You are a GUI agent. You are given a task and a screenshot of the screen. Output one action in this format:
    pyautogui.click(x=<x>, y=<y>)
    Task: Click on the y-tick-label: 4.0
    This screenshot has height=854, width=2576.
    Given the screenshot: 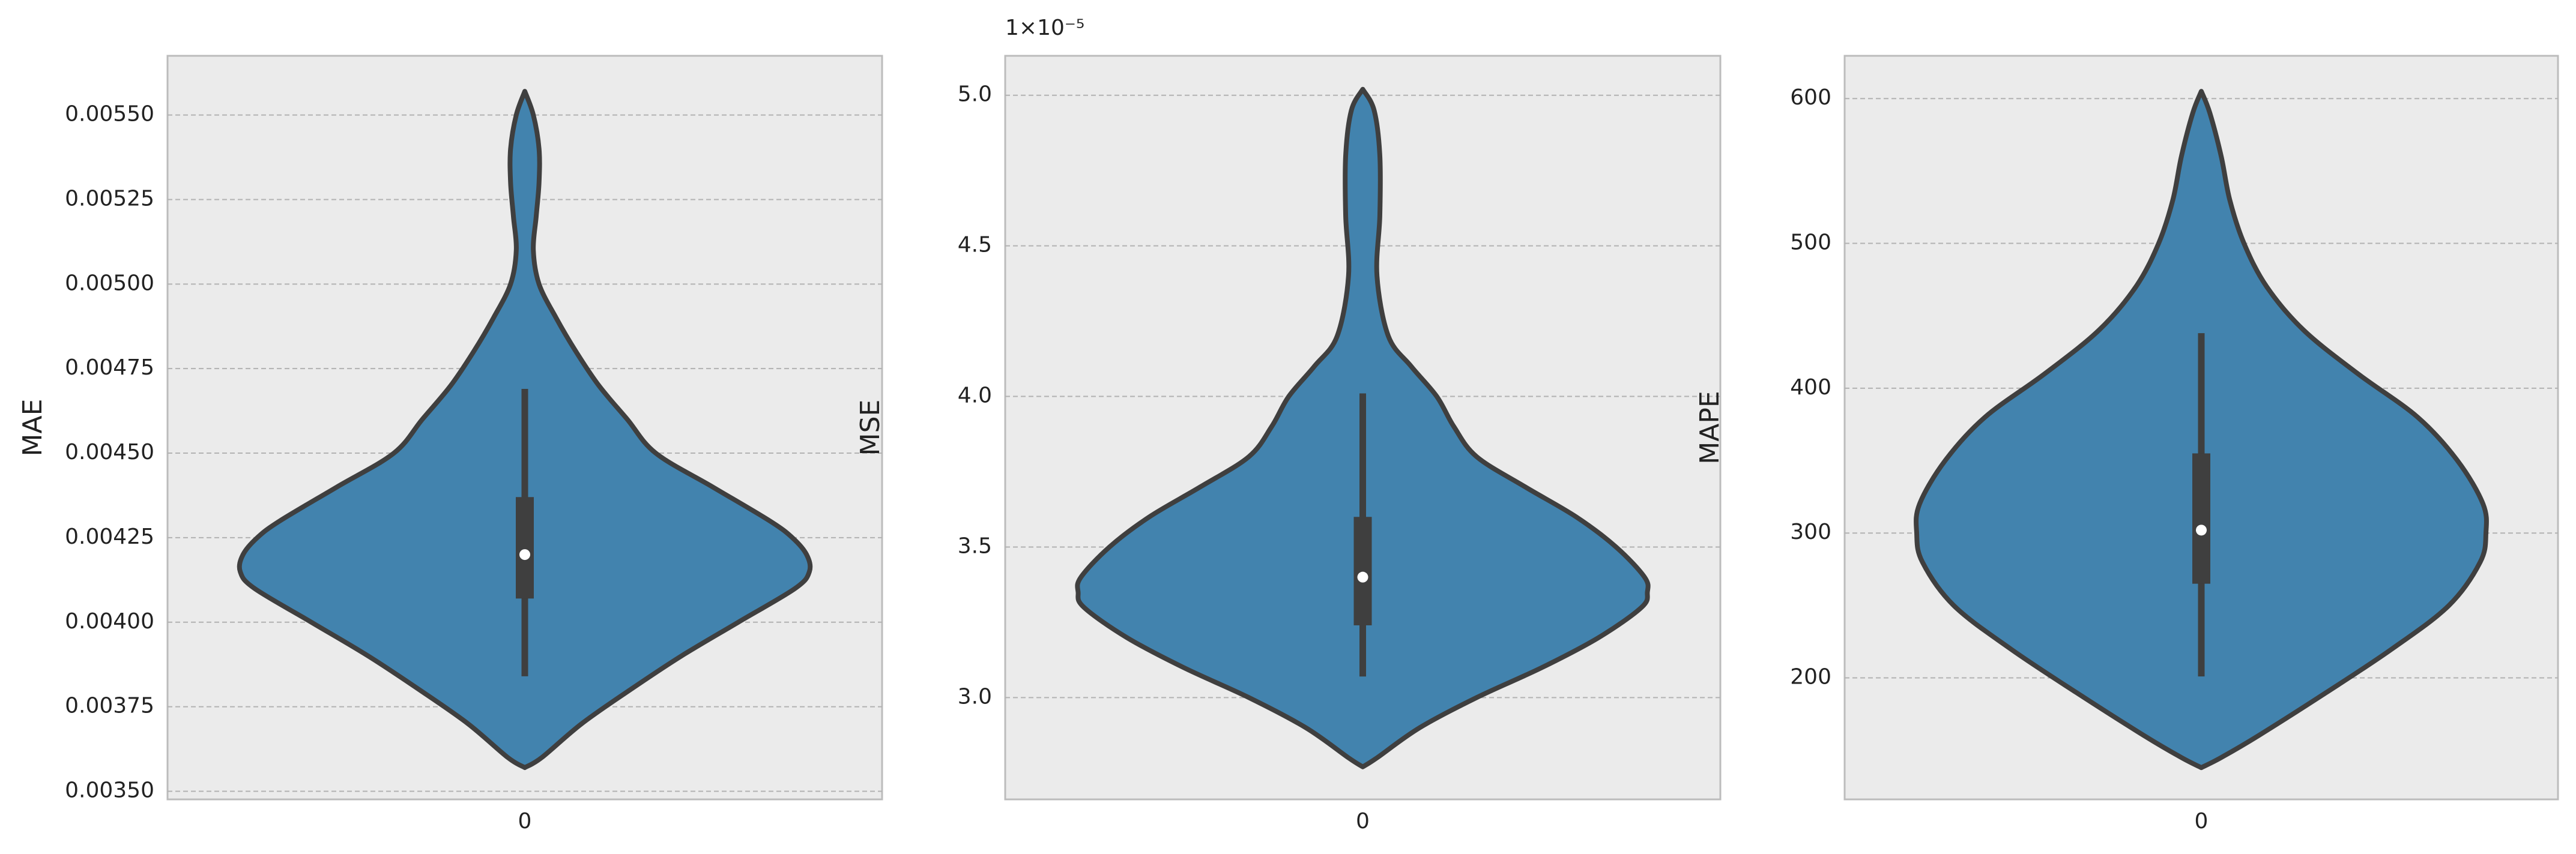 What is the action you would take?
    pyautogui.click(x=975, y=395)
    